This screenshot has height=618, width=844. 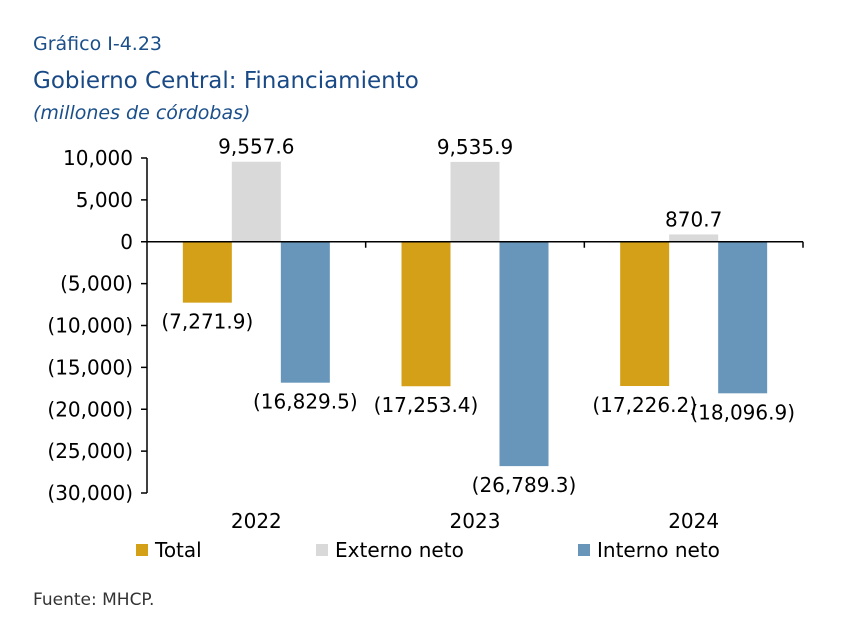 What do you see at coordinates (475, 521) in the screenshot?
I see `x-tick-label: 2023` at bounding box center [475, 521].